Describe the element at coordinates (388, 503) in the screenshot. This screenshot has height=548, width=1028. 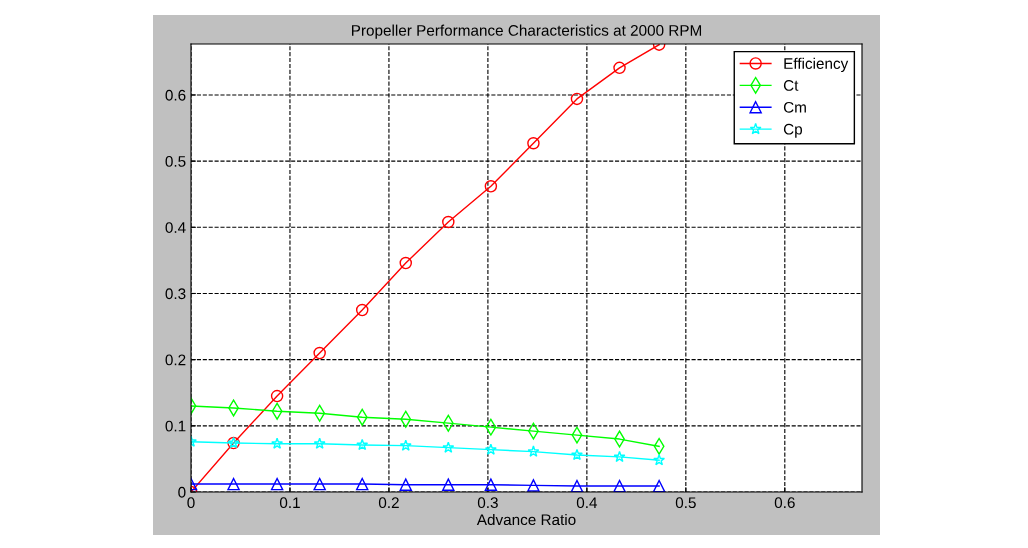
I see `x-tick-label: 0.2` at that location.